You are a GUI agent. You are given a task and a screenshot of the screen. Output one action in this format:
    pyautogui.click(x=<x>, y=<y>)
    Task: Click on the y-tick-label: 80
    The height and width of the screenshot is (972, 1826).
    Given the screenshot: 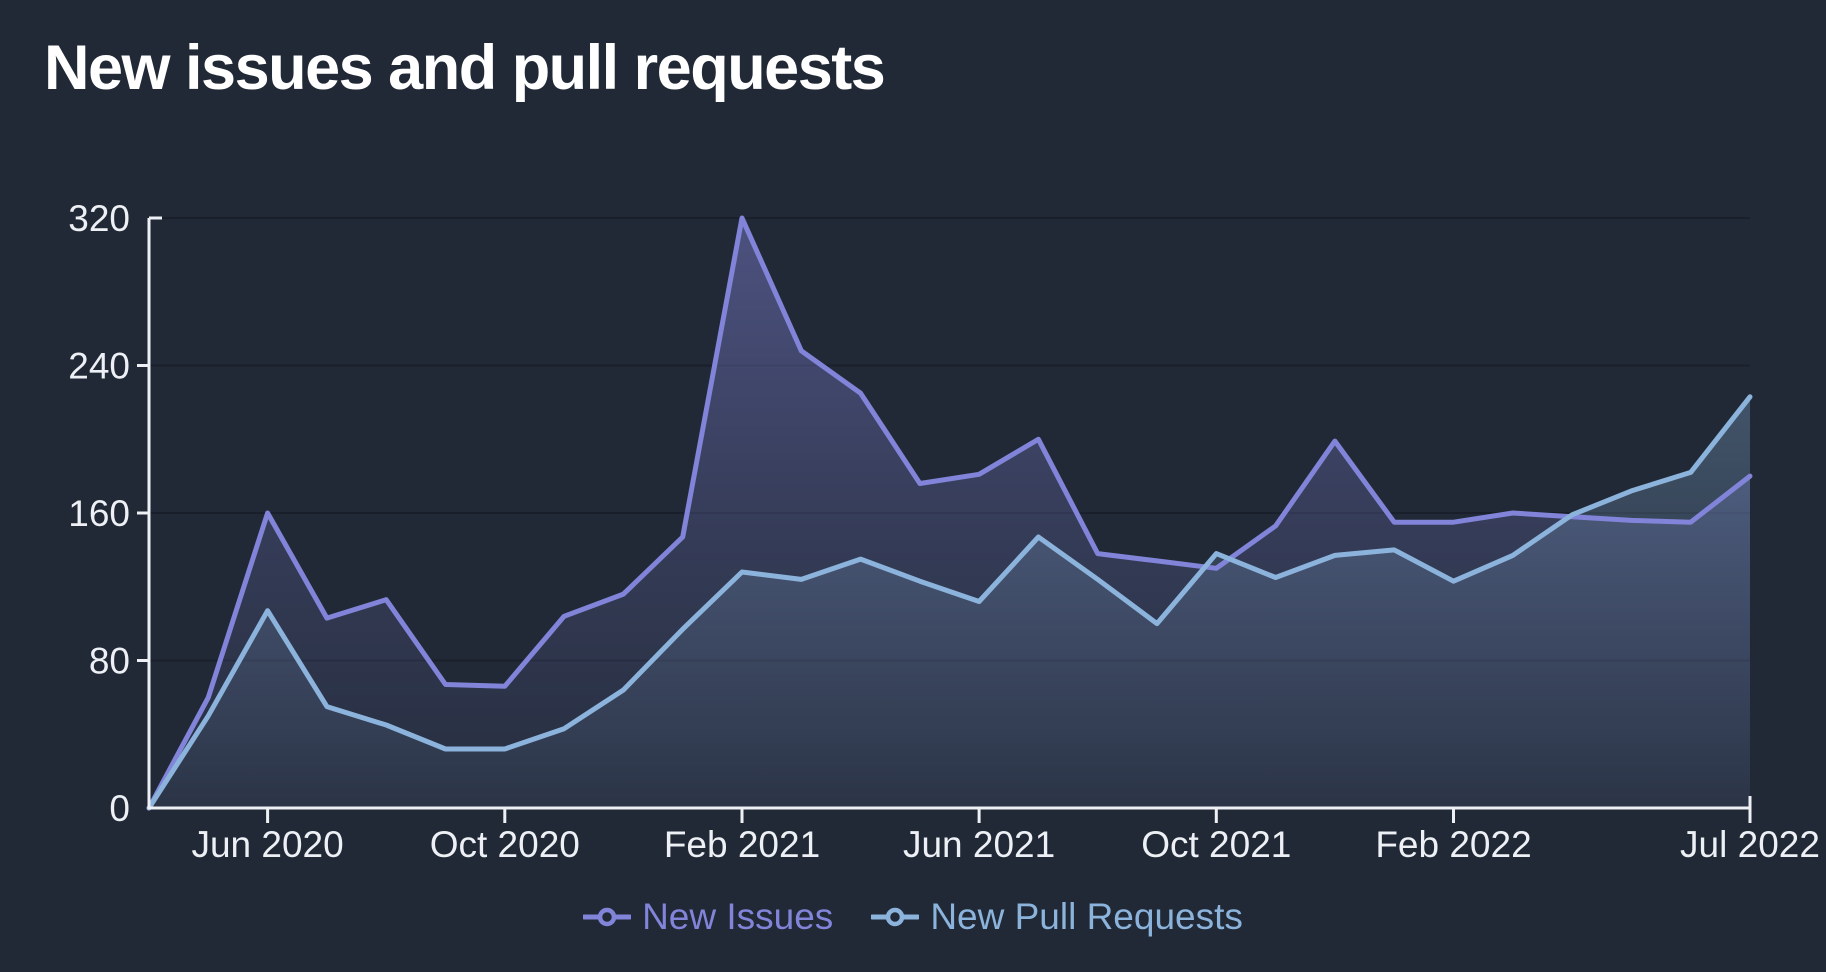 What is the action you would take?
    pyautogui.click(x=109, y=661)
    